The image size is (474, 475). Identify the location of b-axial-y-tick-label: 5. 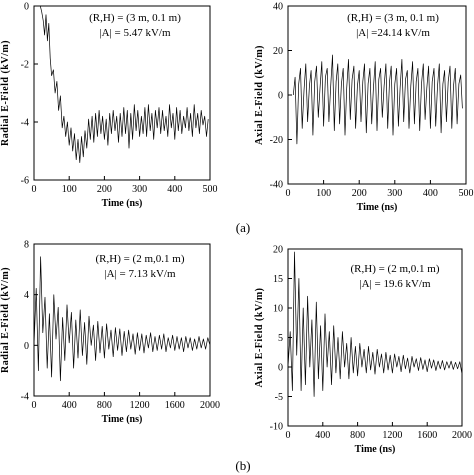
(280, 338).